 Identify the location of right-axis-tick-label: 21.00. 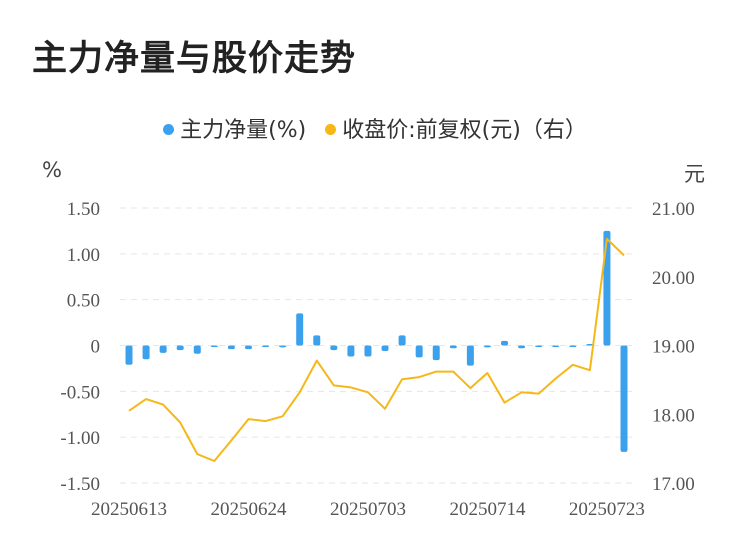
(673, 209).